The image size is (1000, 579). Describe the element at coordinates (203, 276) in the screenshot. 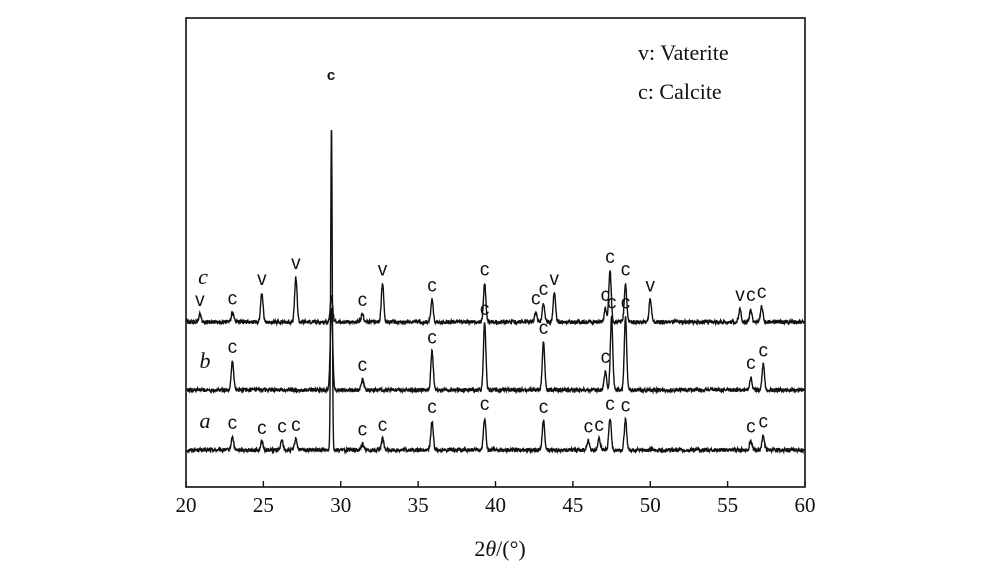

I see `series-label-c: c` at that location.